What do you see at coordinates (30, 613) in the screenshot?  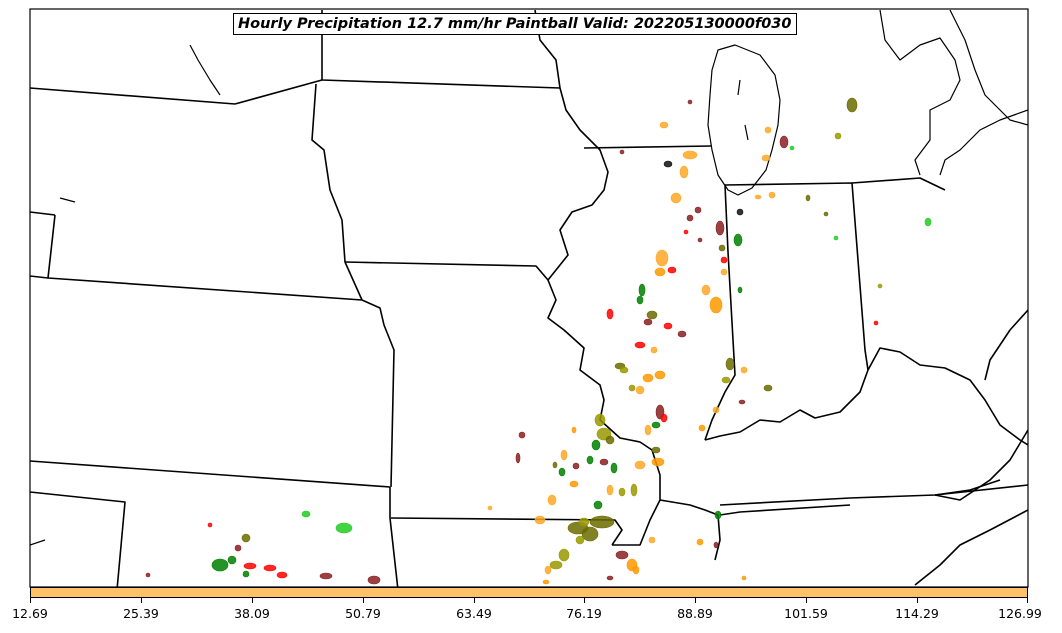 I see `colorbar-tick-label: 12.69` at bounding box center [30, 613].